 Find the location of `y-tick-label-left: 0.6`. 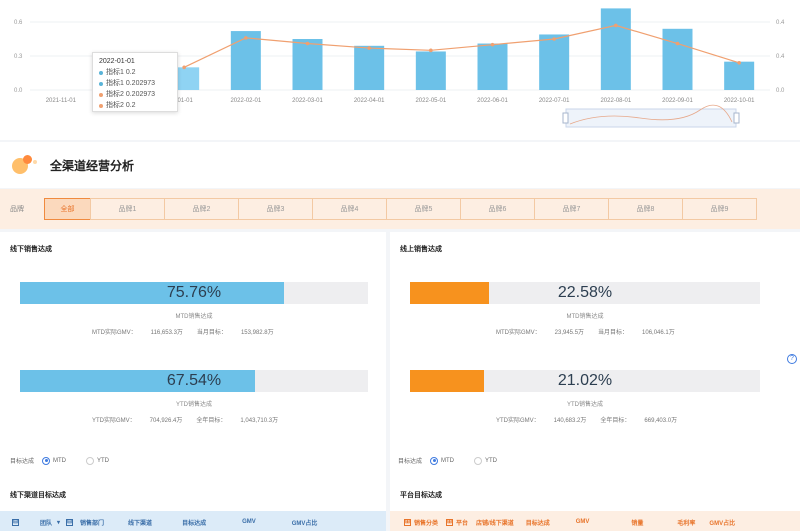

y-tick-label-left: 0.6 is located at coordinates (18, 23).